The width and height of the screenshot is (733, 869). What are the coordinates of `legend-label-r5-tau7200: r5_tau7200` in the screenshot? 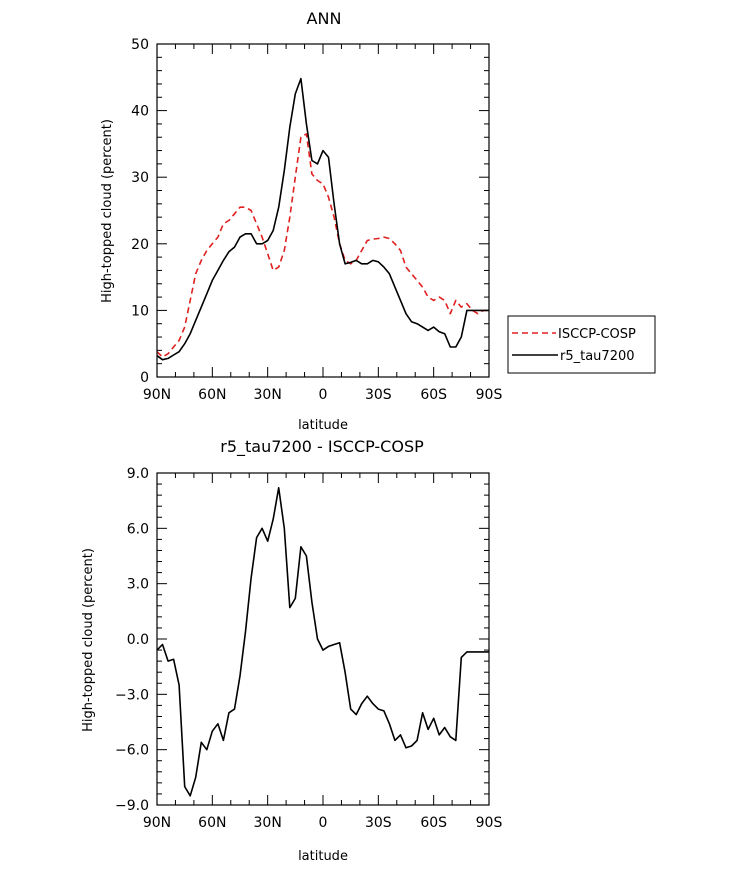 It's located at (597, 356).